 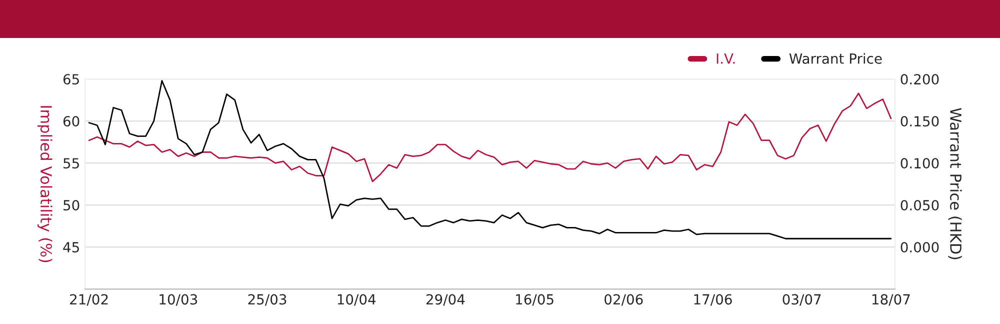 What do you see at coordinates (725, 59) in the screenshot?
I see `legend-label: I.V.` at bounding box center [725, 59].